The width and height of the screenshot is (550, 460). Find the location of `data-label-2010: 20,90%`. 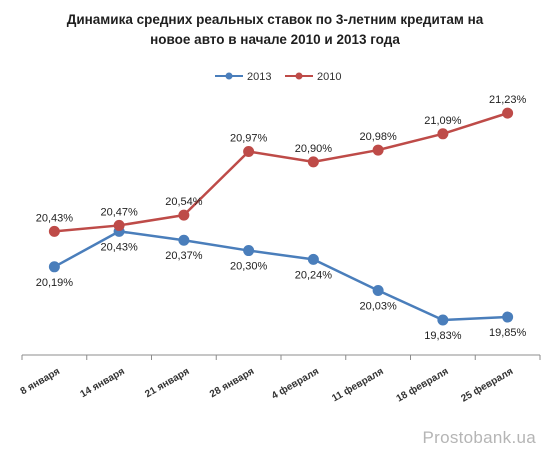

data-label-2010: 20,90% is located at coordinates (314, 149).